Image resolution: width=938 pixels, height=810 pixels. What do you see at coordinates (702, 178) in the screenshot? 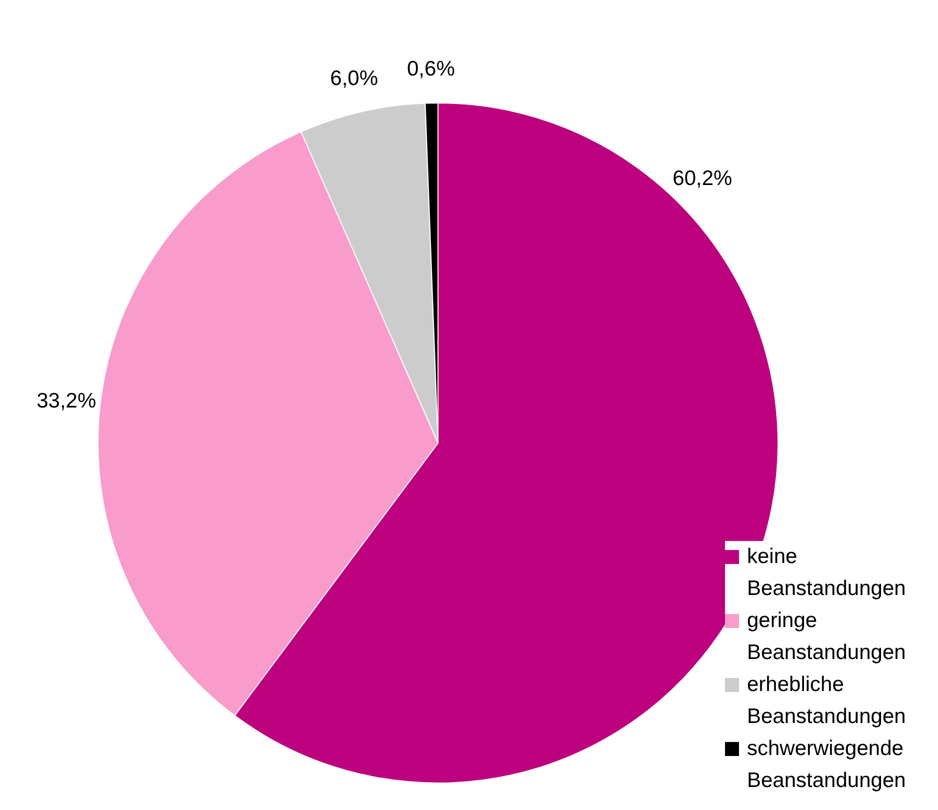
I see `data-label: 60,2%` at bounding box center [702, 178].